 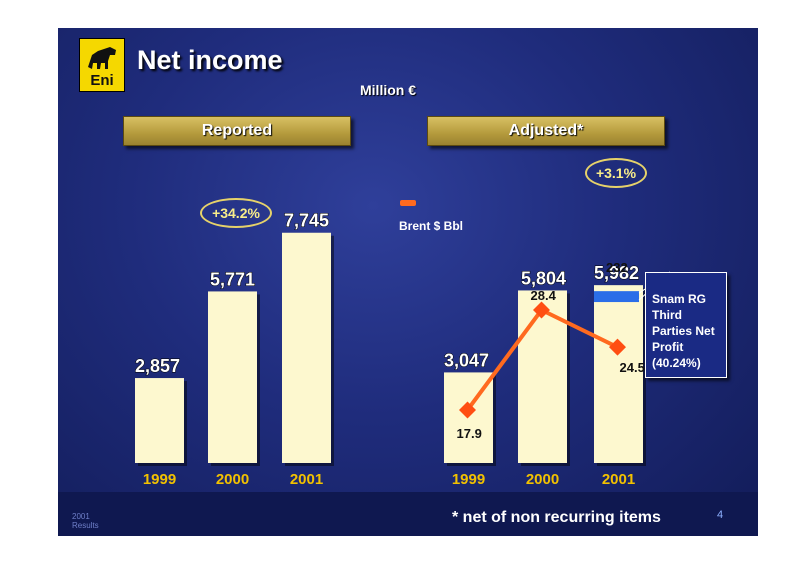 I want to click on bar-1999, so click(x=159, y=420).